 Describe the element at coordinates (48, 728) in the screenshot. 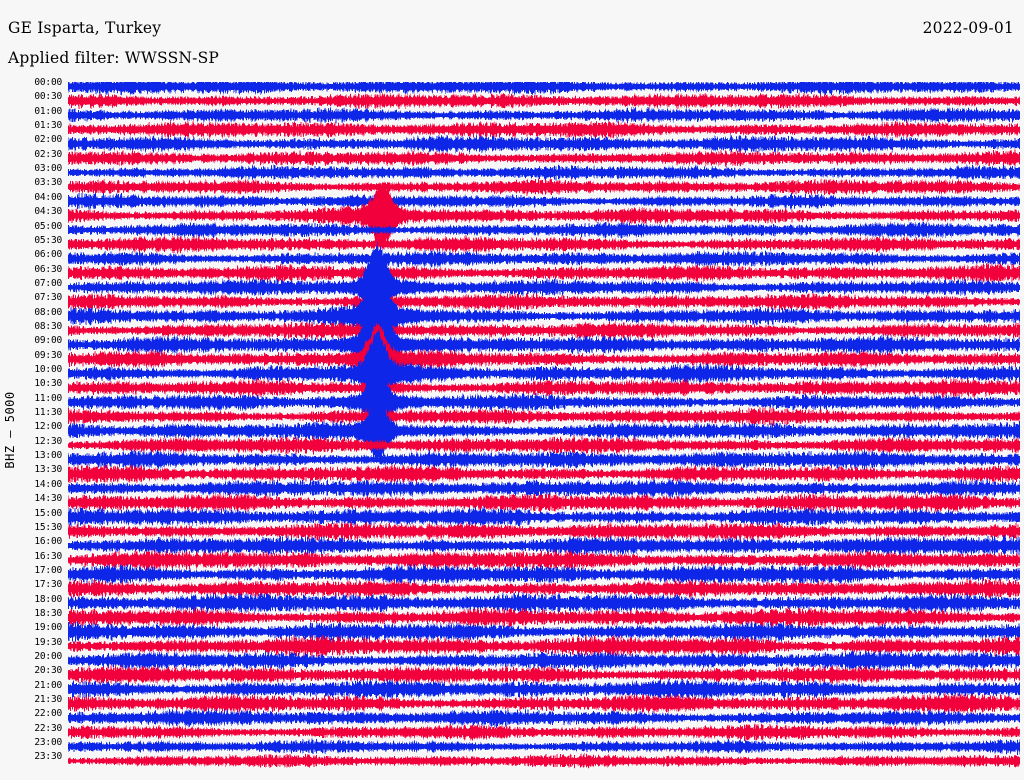

I see `time-tick-label: 22:30` at that location.